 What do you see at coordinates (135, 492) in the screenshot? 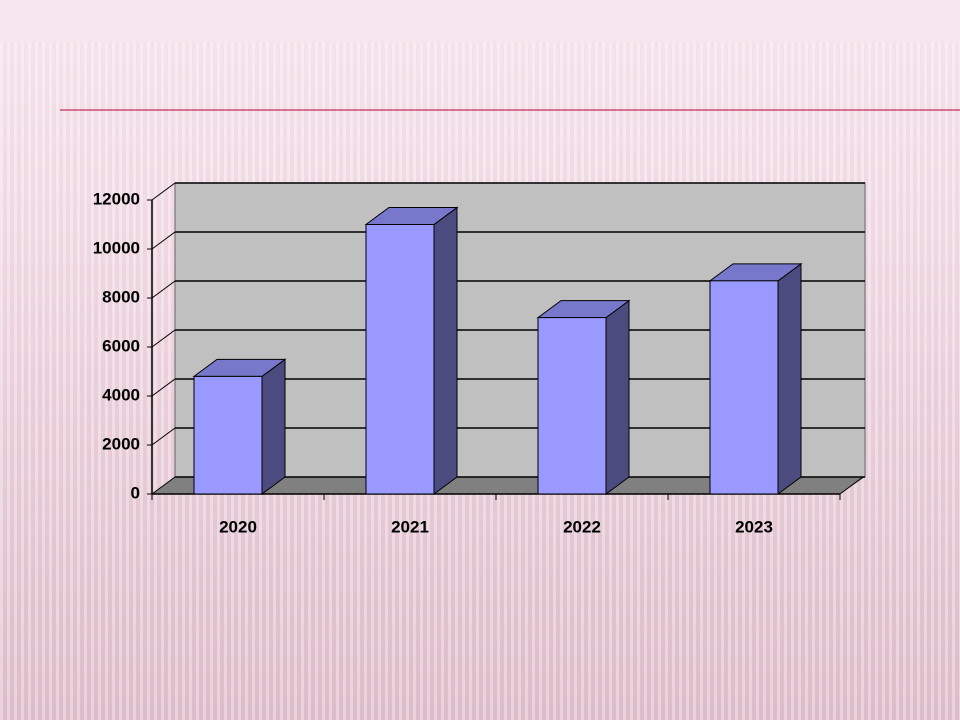
I see `y-tick-label: 0` at bounding box center [135, 492].